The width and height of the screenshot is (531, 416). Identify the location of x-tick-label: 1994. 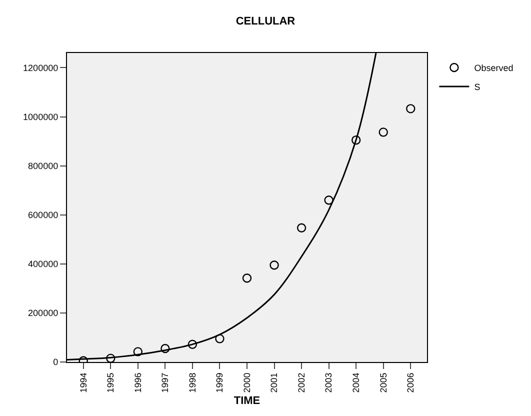
(83, 382).